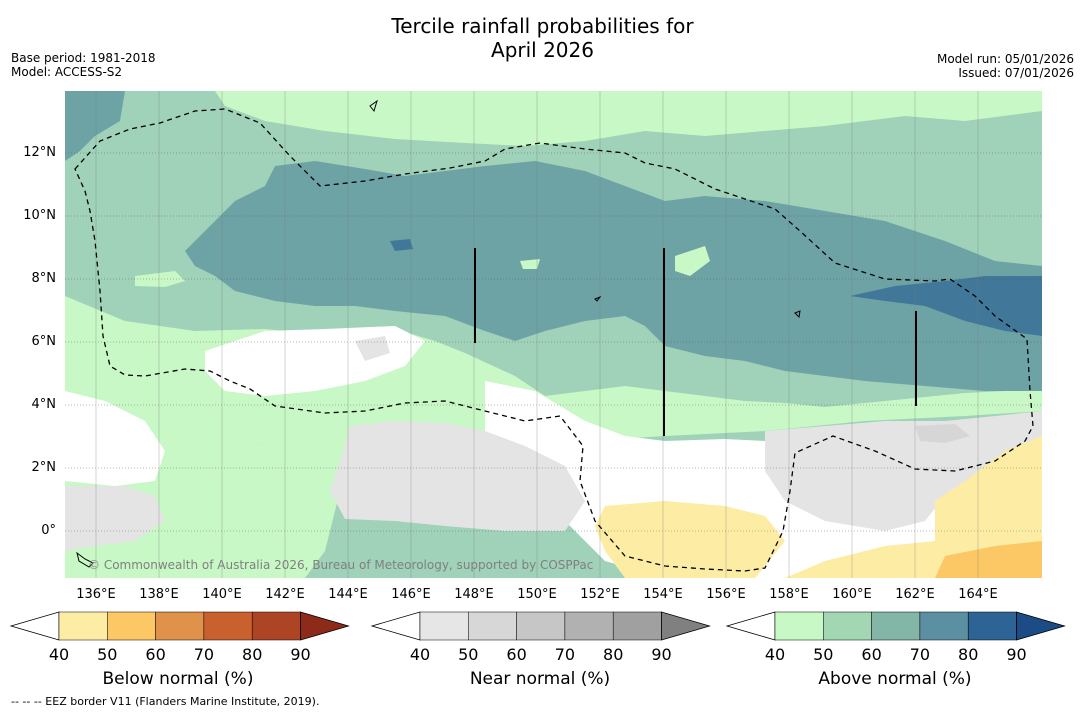 This screenshot has width=1085, height=713. Describe the element at coordinates (903, 471) in the screenshot. I see `region-near-50-east` at that location.